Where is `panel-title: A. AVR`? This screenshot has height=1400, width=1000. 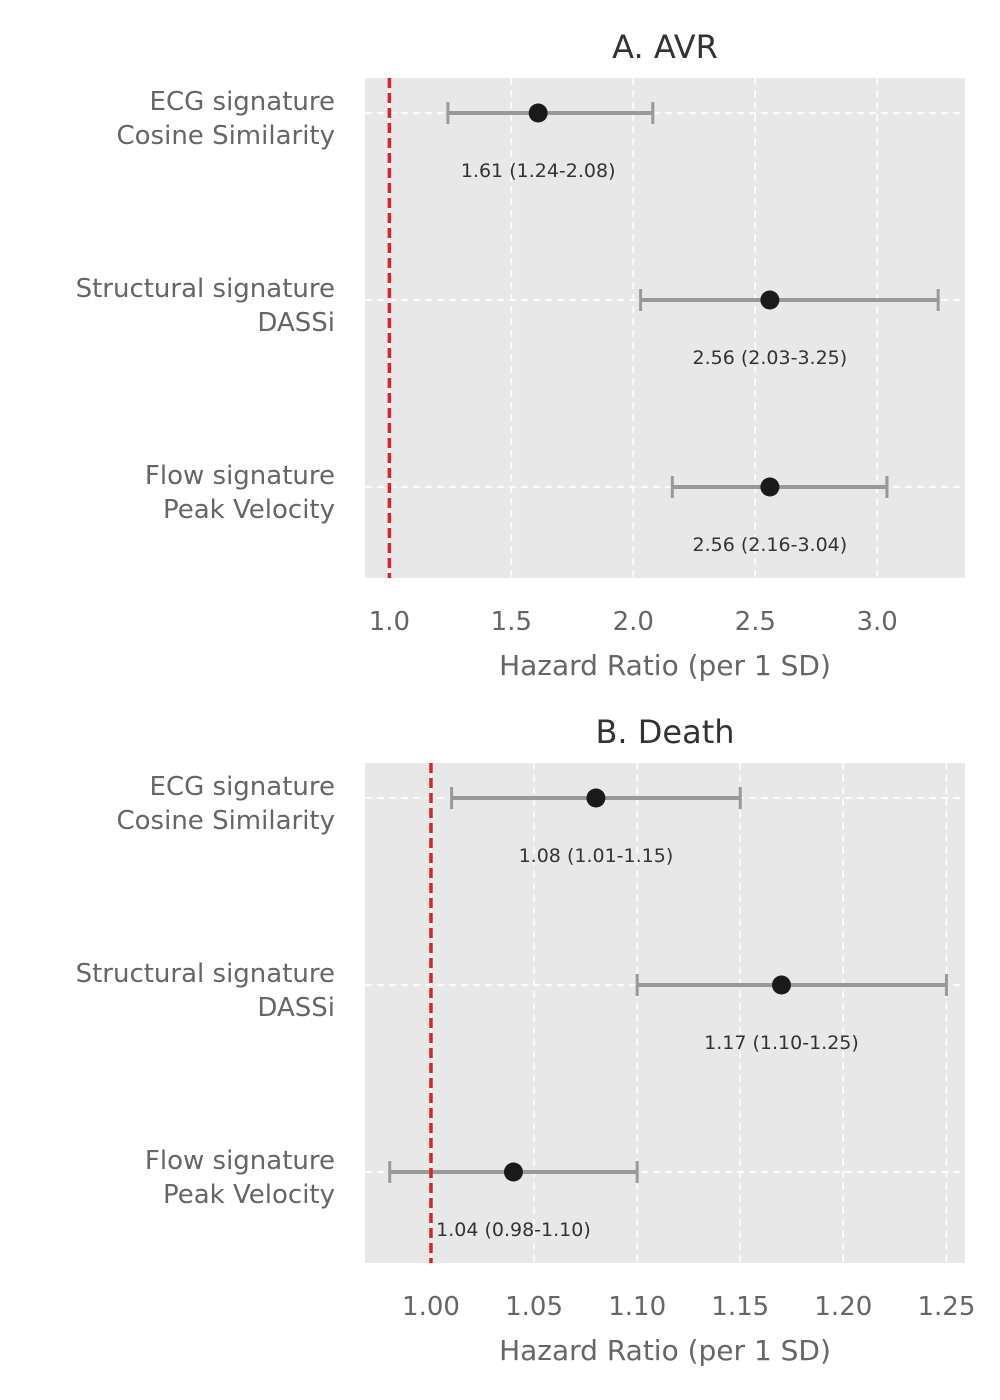
panel-title: A. AVR is located at coordinates (665, 47).